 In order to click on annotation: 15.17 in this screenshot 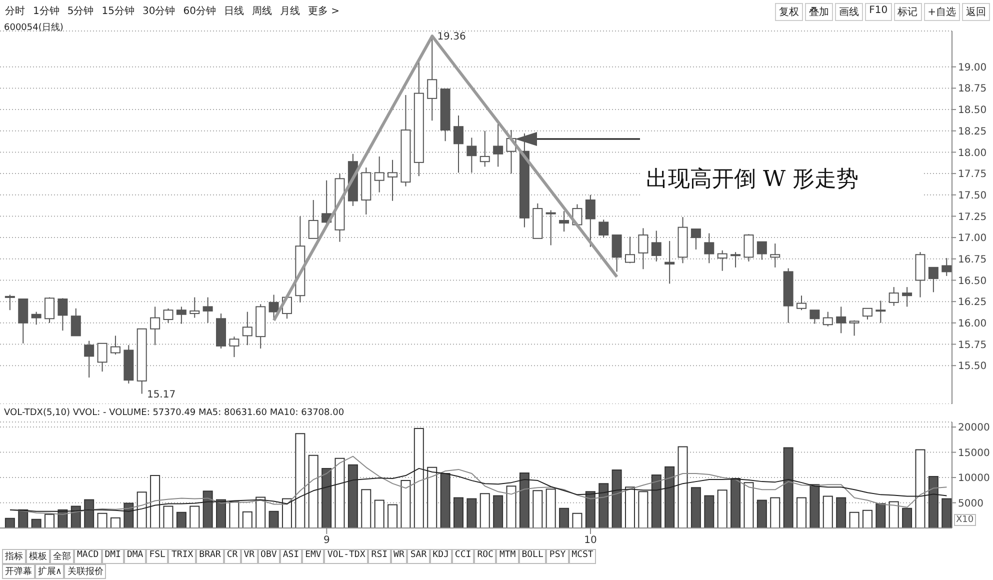, I will do `click(161, 394)`.